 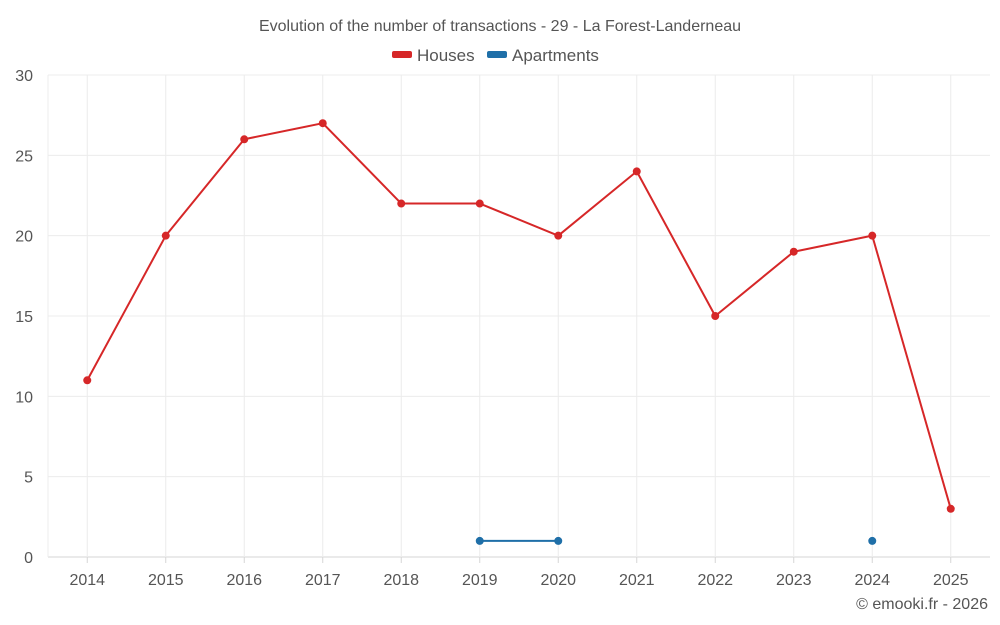 I want to click on legend: Houses Apartments, so click(x=495, y=55).